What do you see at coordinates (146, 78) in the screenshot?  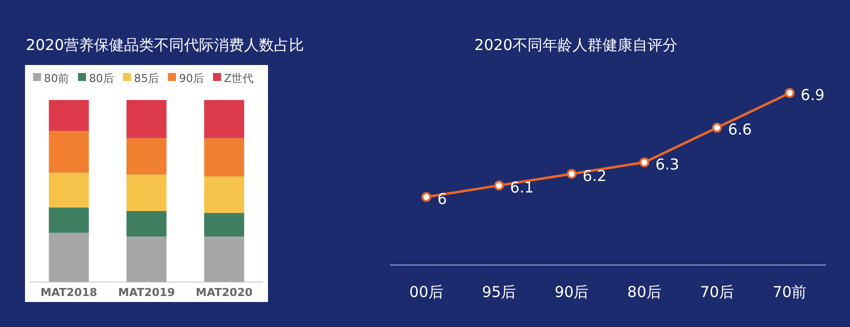 I see `legend-label: 85后` at bounding box center [146, 78].